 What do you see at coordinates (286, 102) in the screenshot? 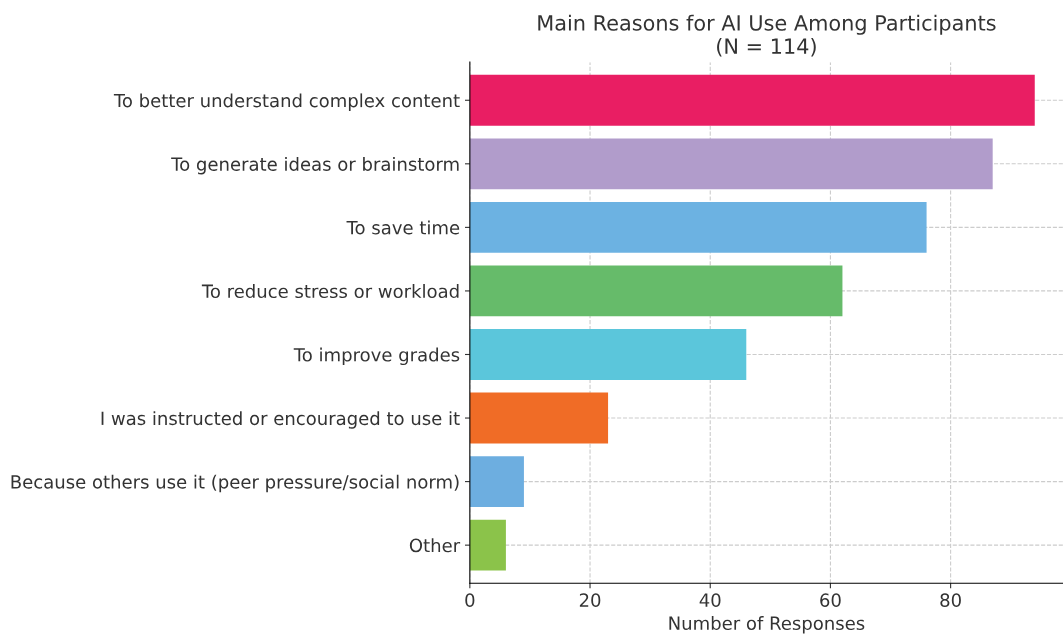
I see `y-tick-label: To better understand complex content` at bounding box center [286, 102].